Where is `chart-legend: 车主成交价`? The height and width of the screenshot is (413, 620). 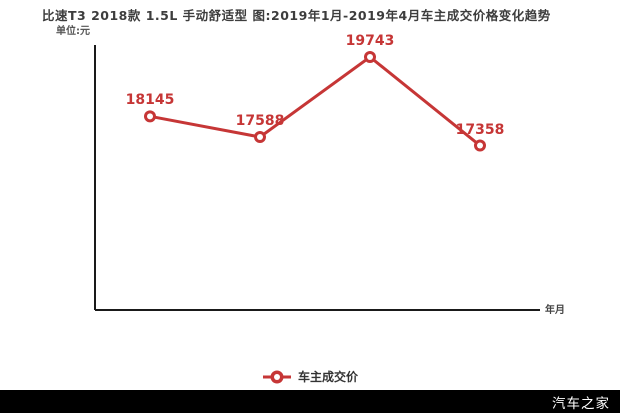 chart-legend: 车主成交价 is located at coordinates (310, 376).